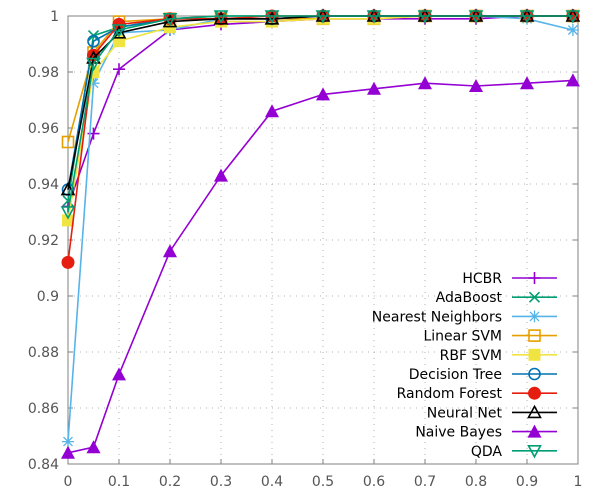 The width and height of the screenshot is (600, 500). I want to click on y-tick-label: 0.92, so click(43, 241).